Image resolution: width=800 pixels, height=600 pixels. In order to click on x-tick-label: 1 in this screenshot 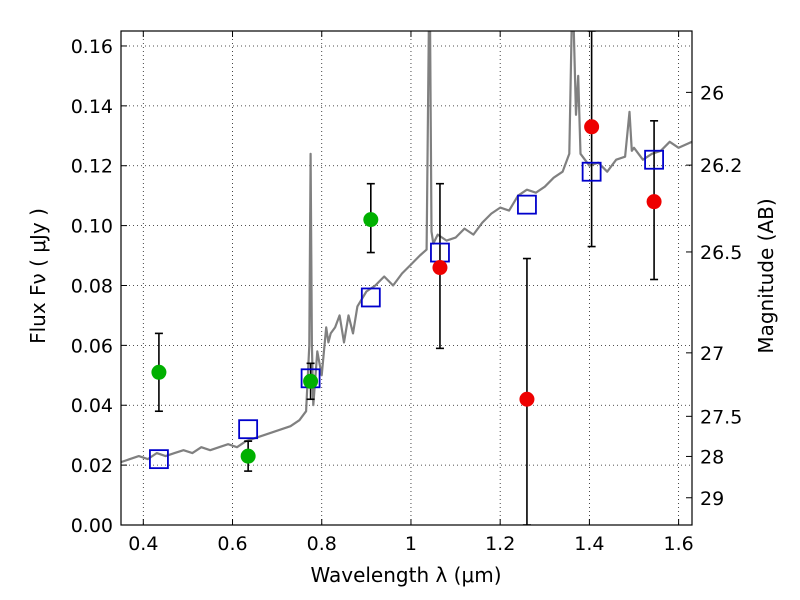, I will do `click(411, 544)`.